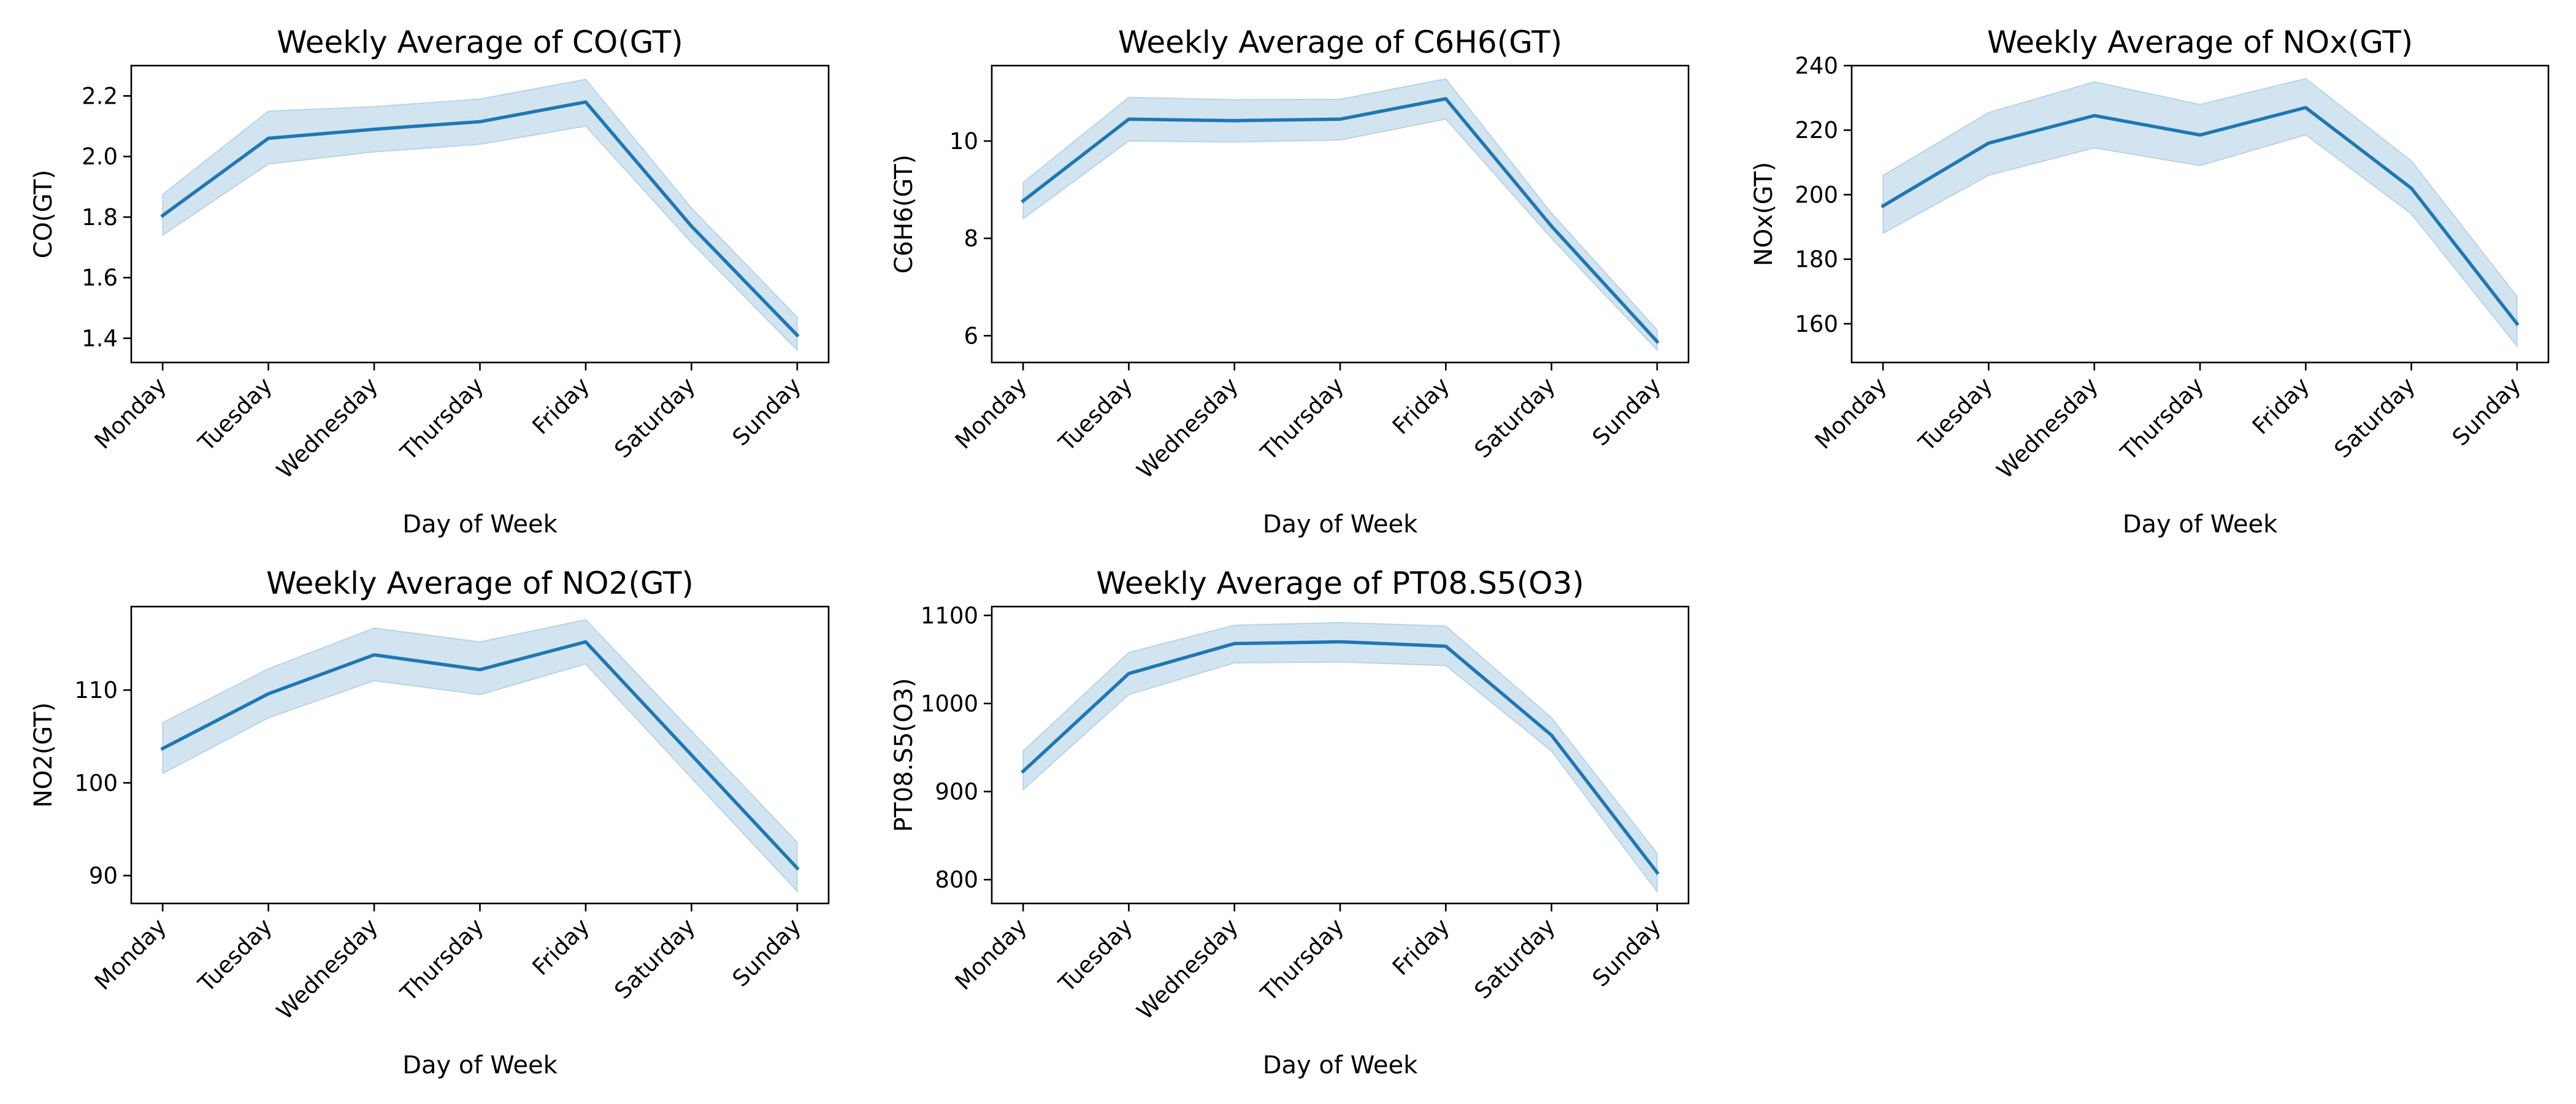  I want to click on y-tick-label: 200, so click(1816, 195).